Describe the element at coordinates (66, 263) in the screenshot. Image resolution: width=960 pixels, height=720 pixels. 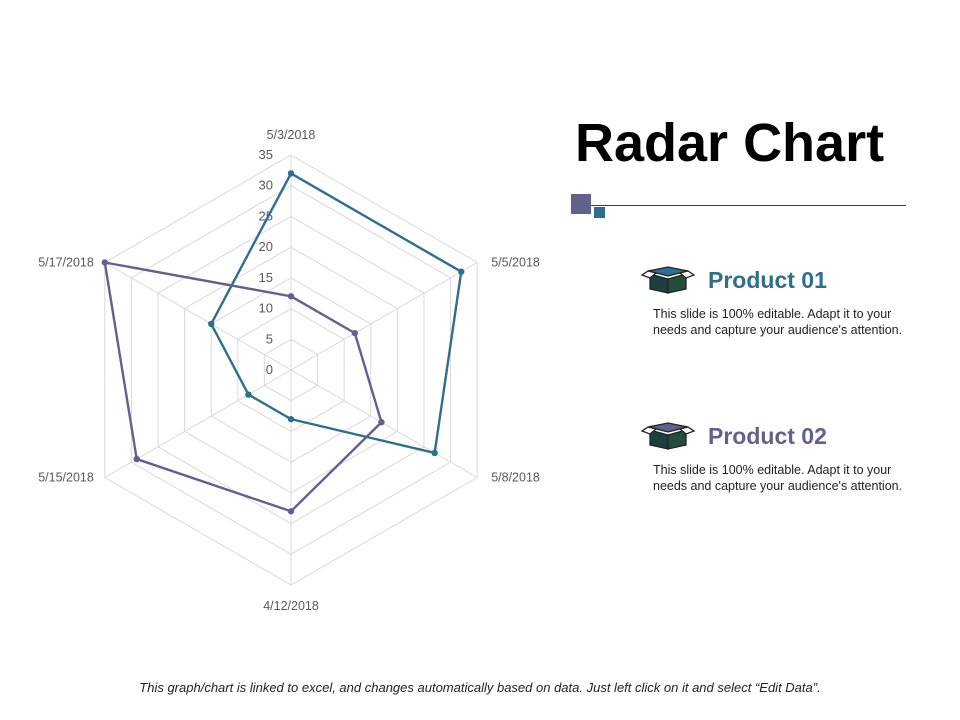
I see `category-label: 5/17/2018` at that location.